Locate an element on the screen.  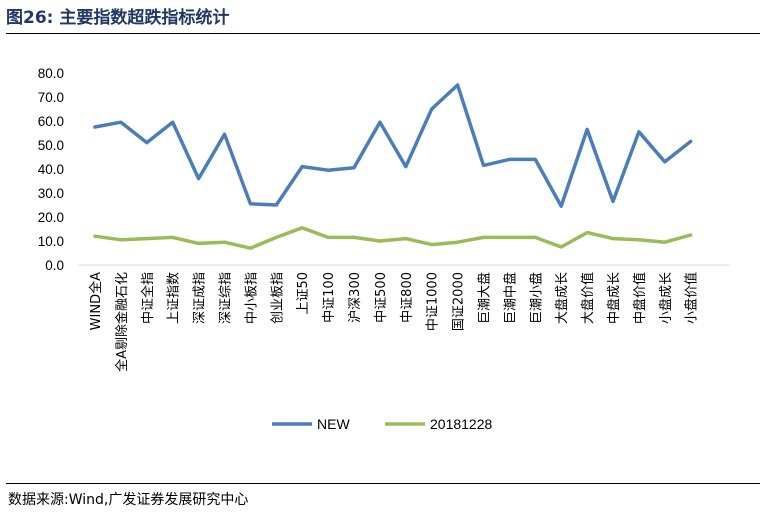
title-rule is located at coordinates (383, 33).